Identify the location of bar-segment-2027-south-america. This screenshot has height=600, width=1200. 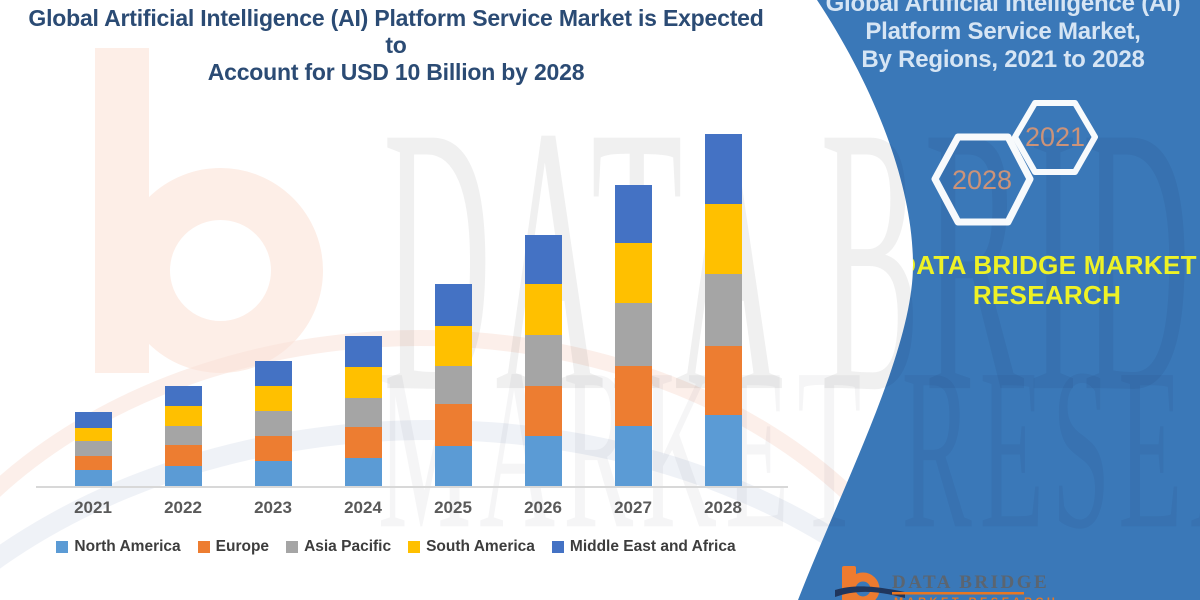
(633, 273).